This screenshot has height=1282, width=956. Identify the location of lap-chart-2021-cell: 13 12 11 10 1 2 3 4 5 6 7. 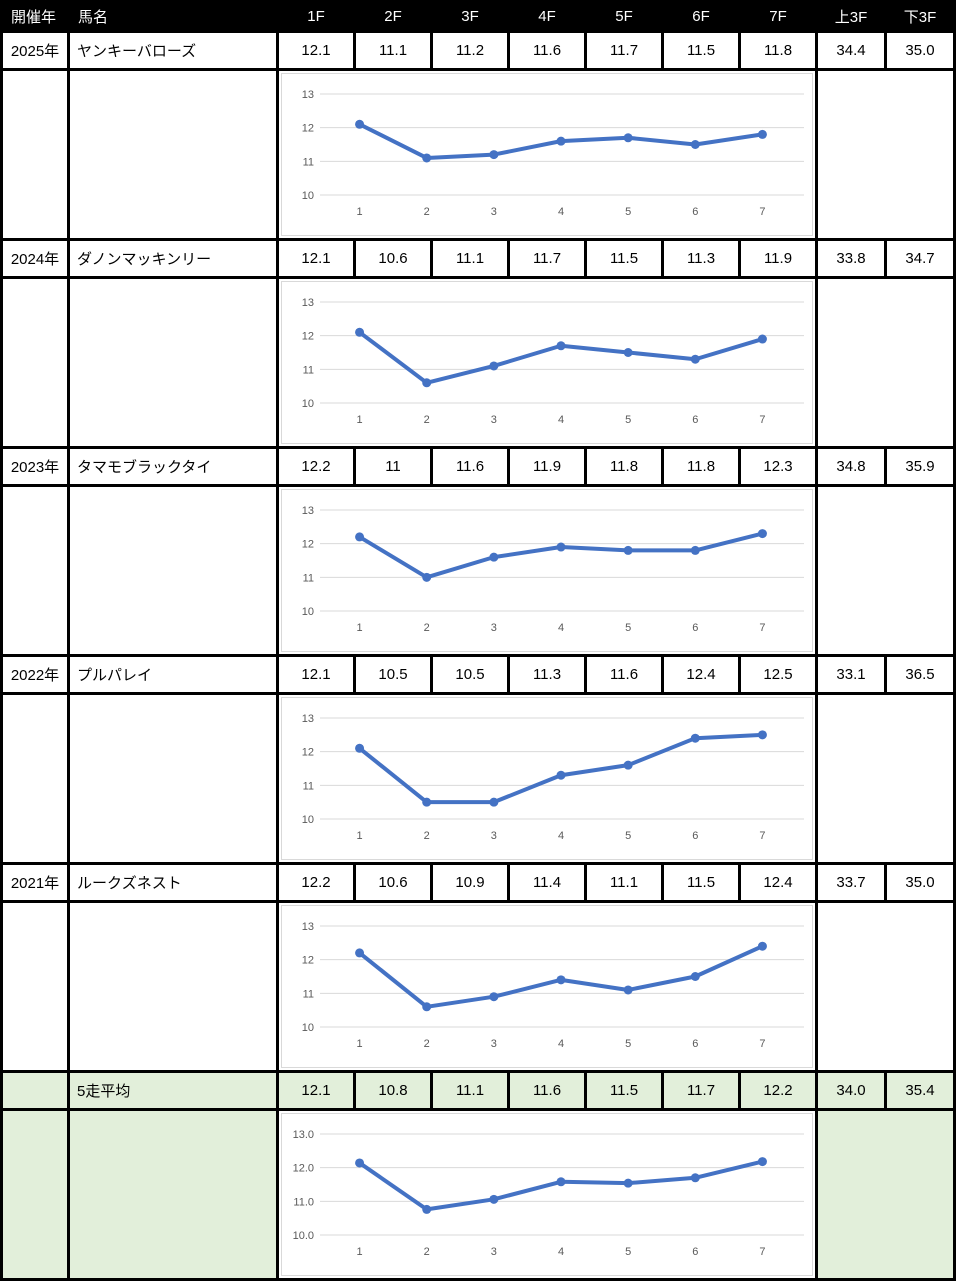
(547, 986).